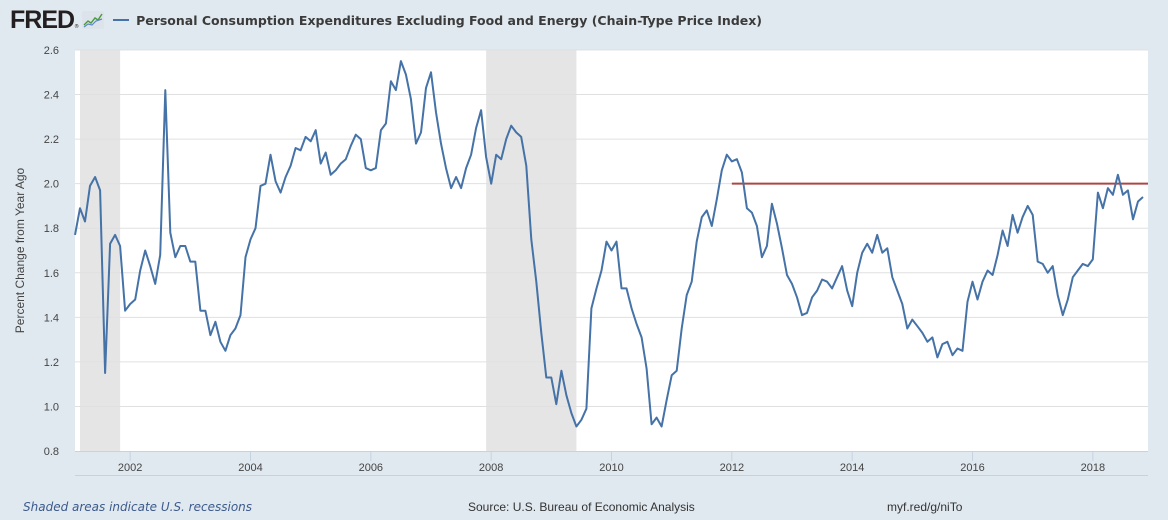  I want to click on y-tick-label: 1.4, so click(51, 318).